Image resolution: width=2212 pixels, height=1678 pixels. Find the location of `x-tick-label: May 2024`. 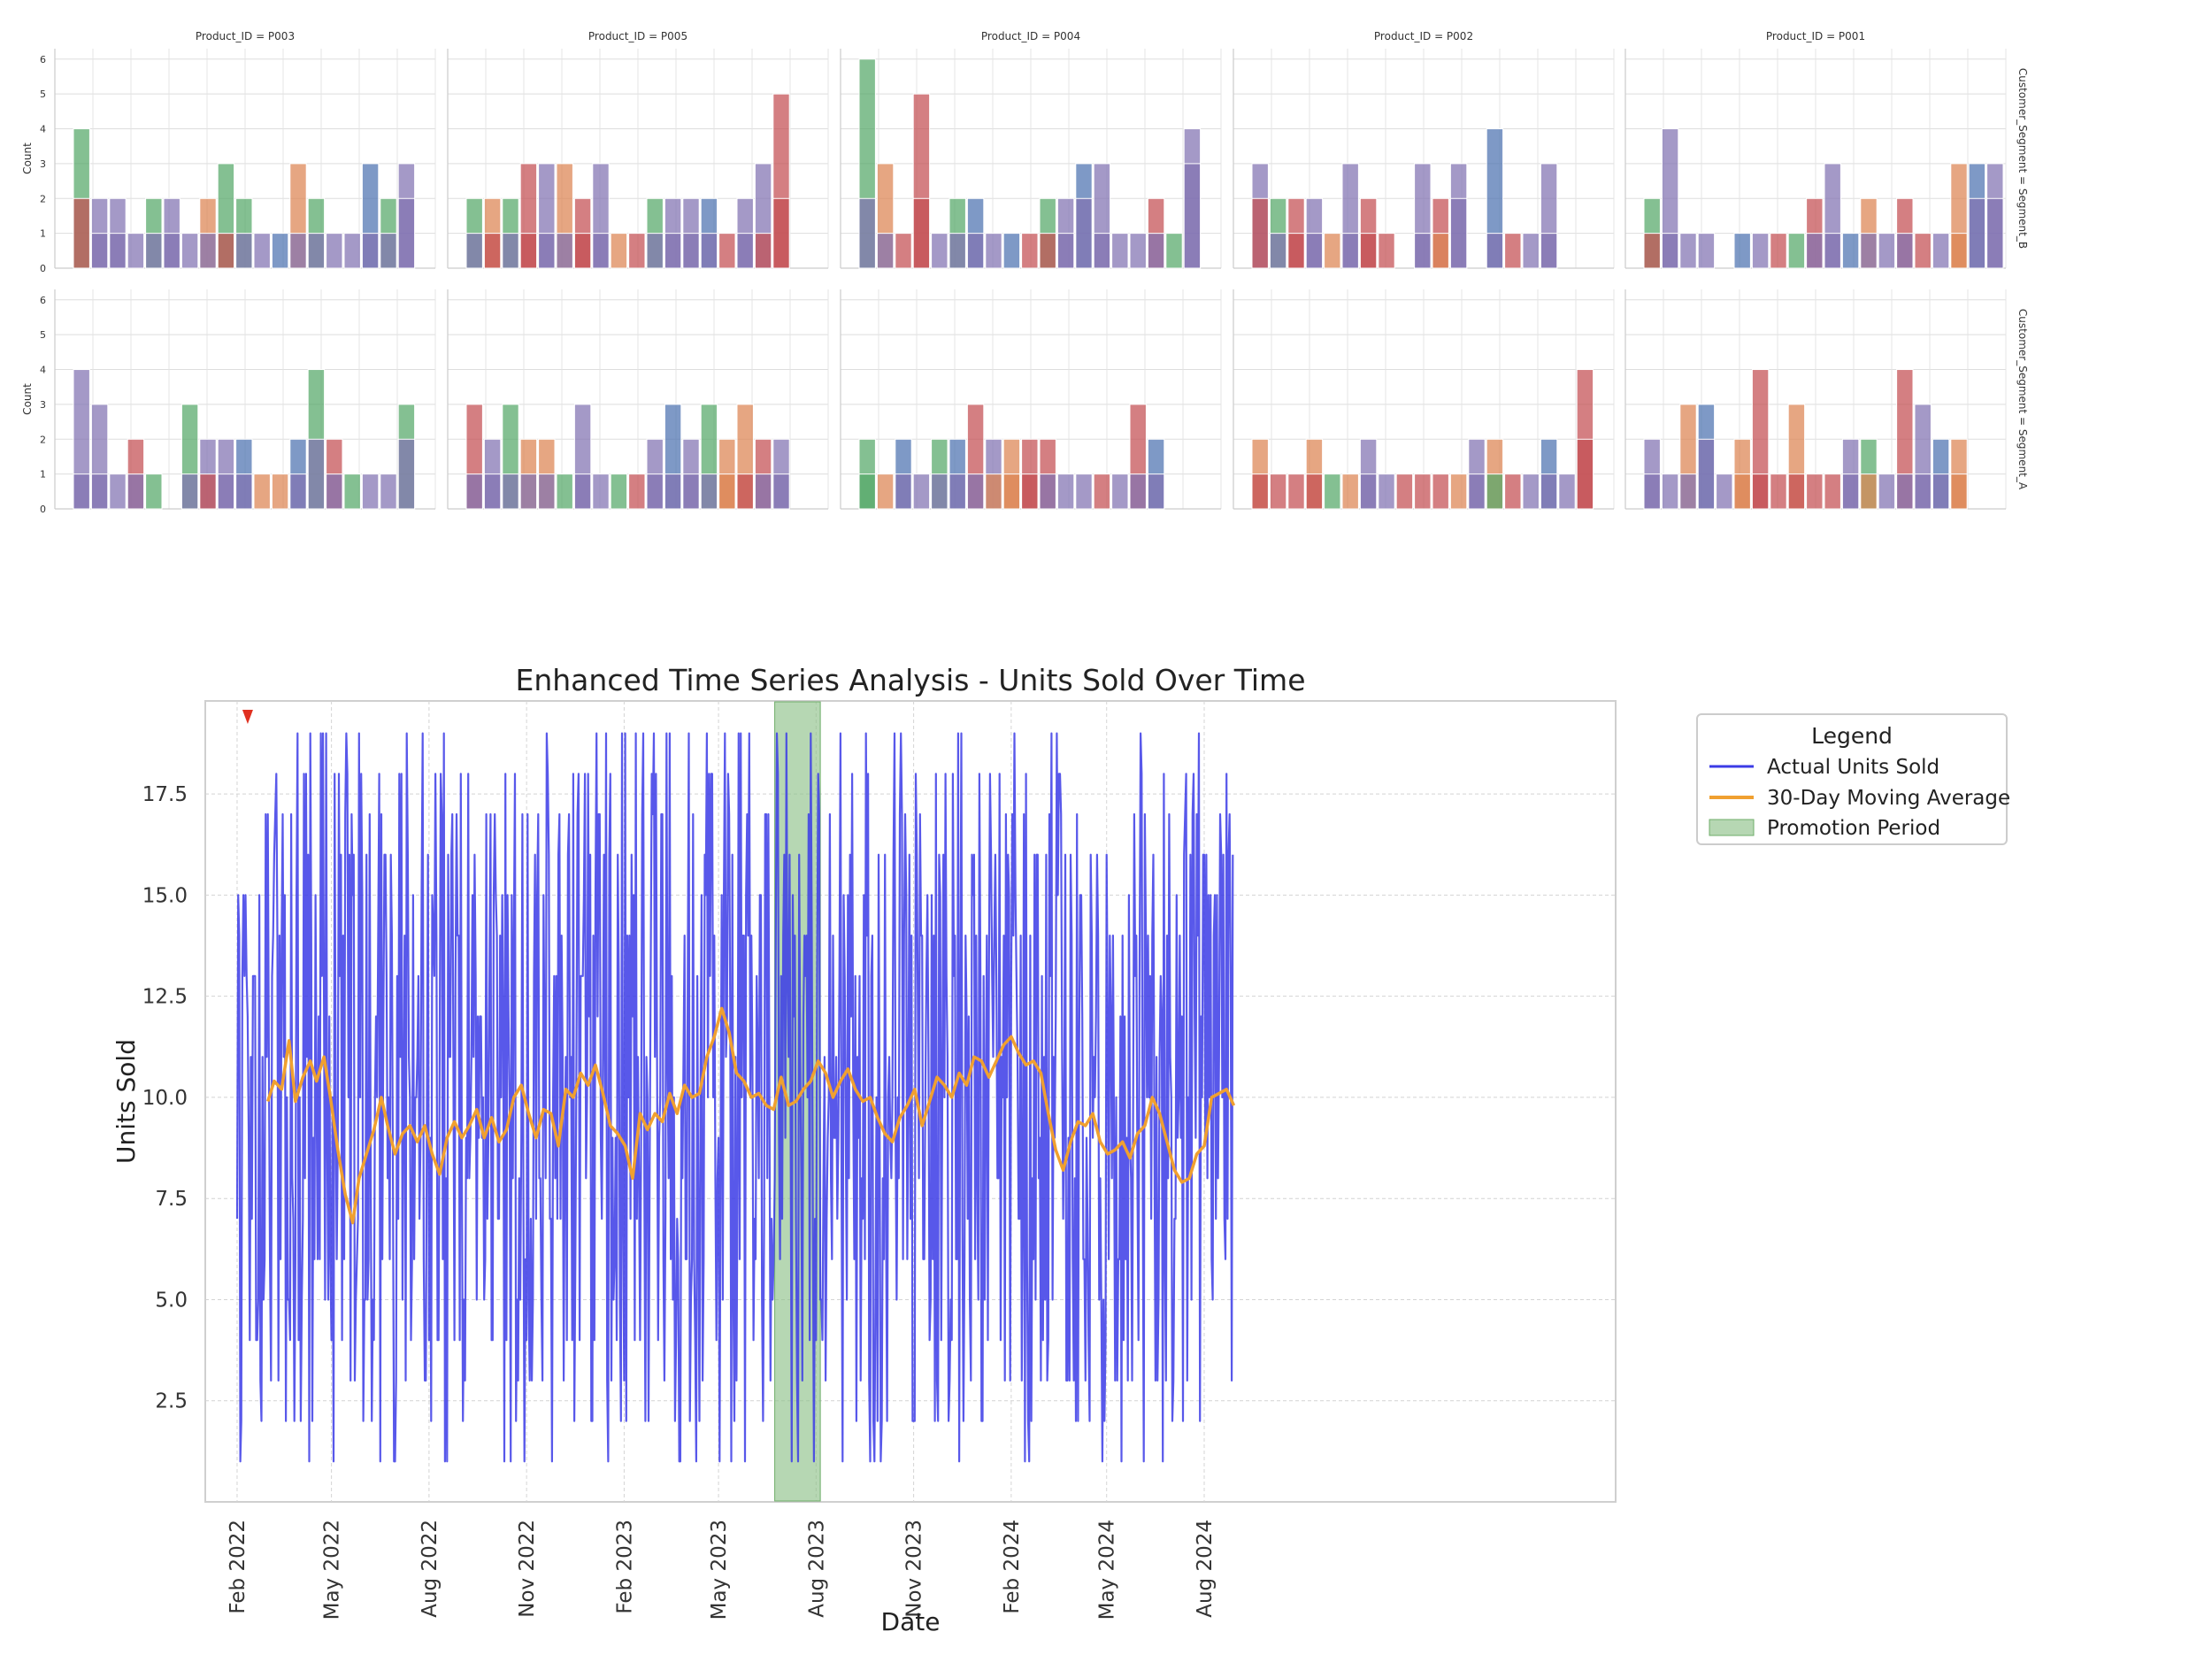

x-tick-label: May 2024 is located at coordinates (1108, 1570).